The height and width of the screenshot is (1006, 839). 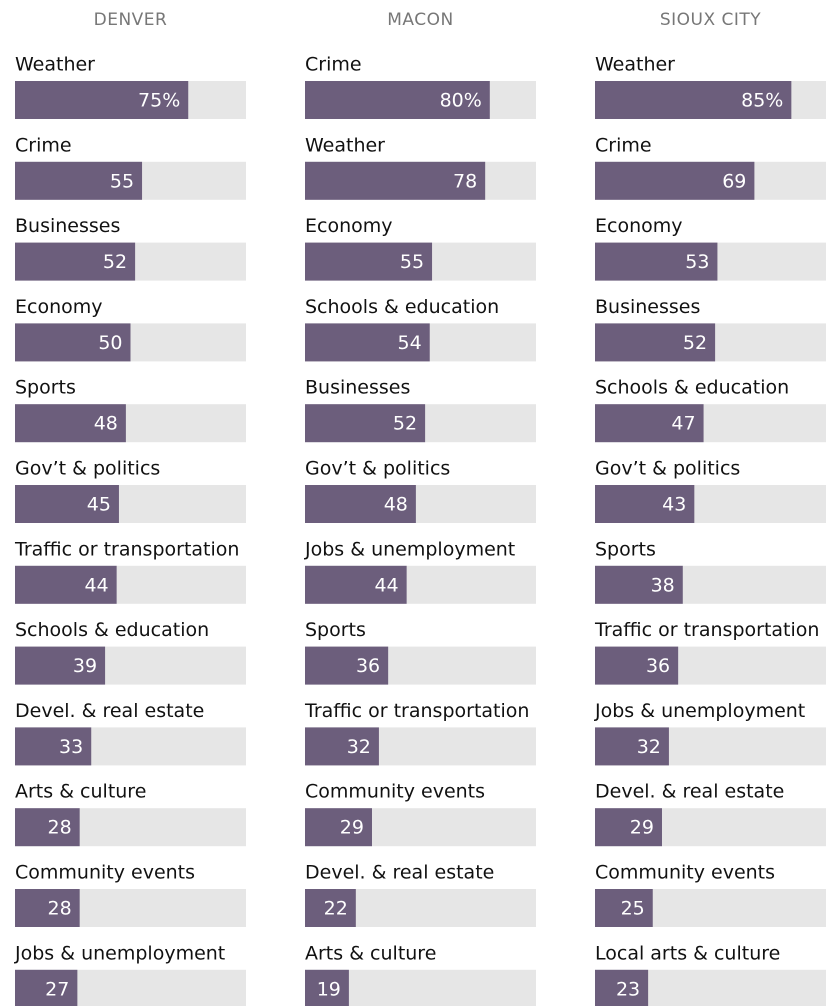 What do you see at coordinates (633, 909) in the screenshot?
I see `value-label: 25` at bounding box center [633, 909].